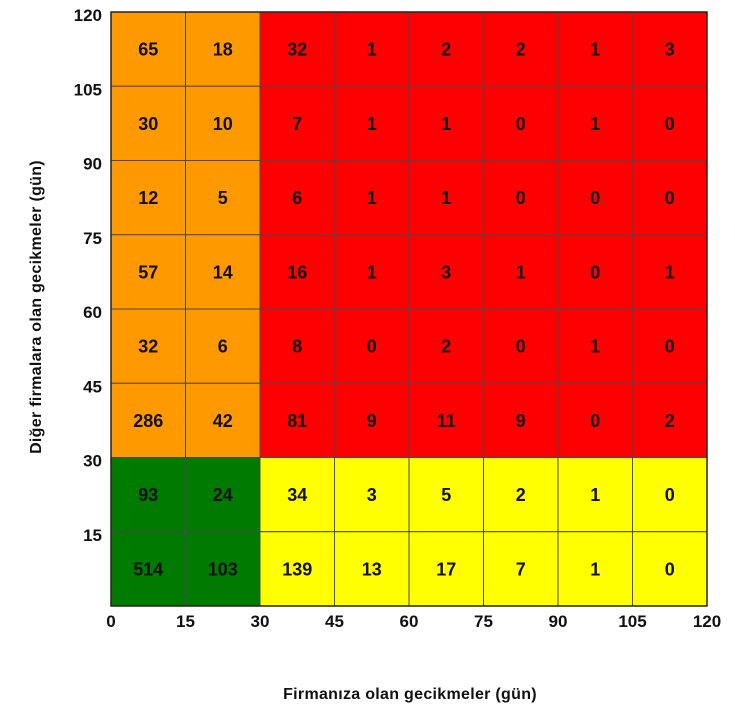  Describe the element at coordinates (521, 421) in the screenshot. I see `heatmap-cell-value: 9` at that location.